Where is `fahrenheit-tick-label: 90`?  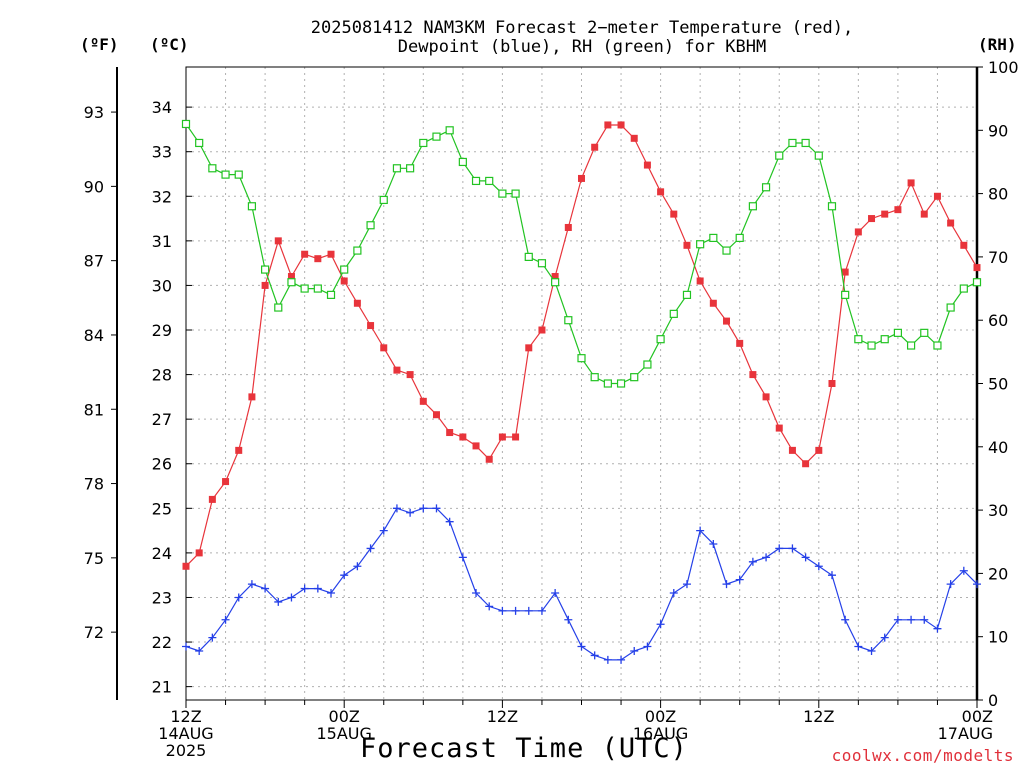 fahrenheit-tick-label: 90 is located at coordinates (94, 186).